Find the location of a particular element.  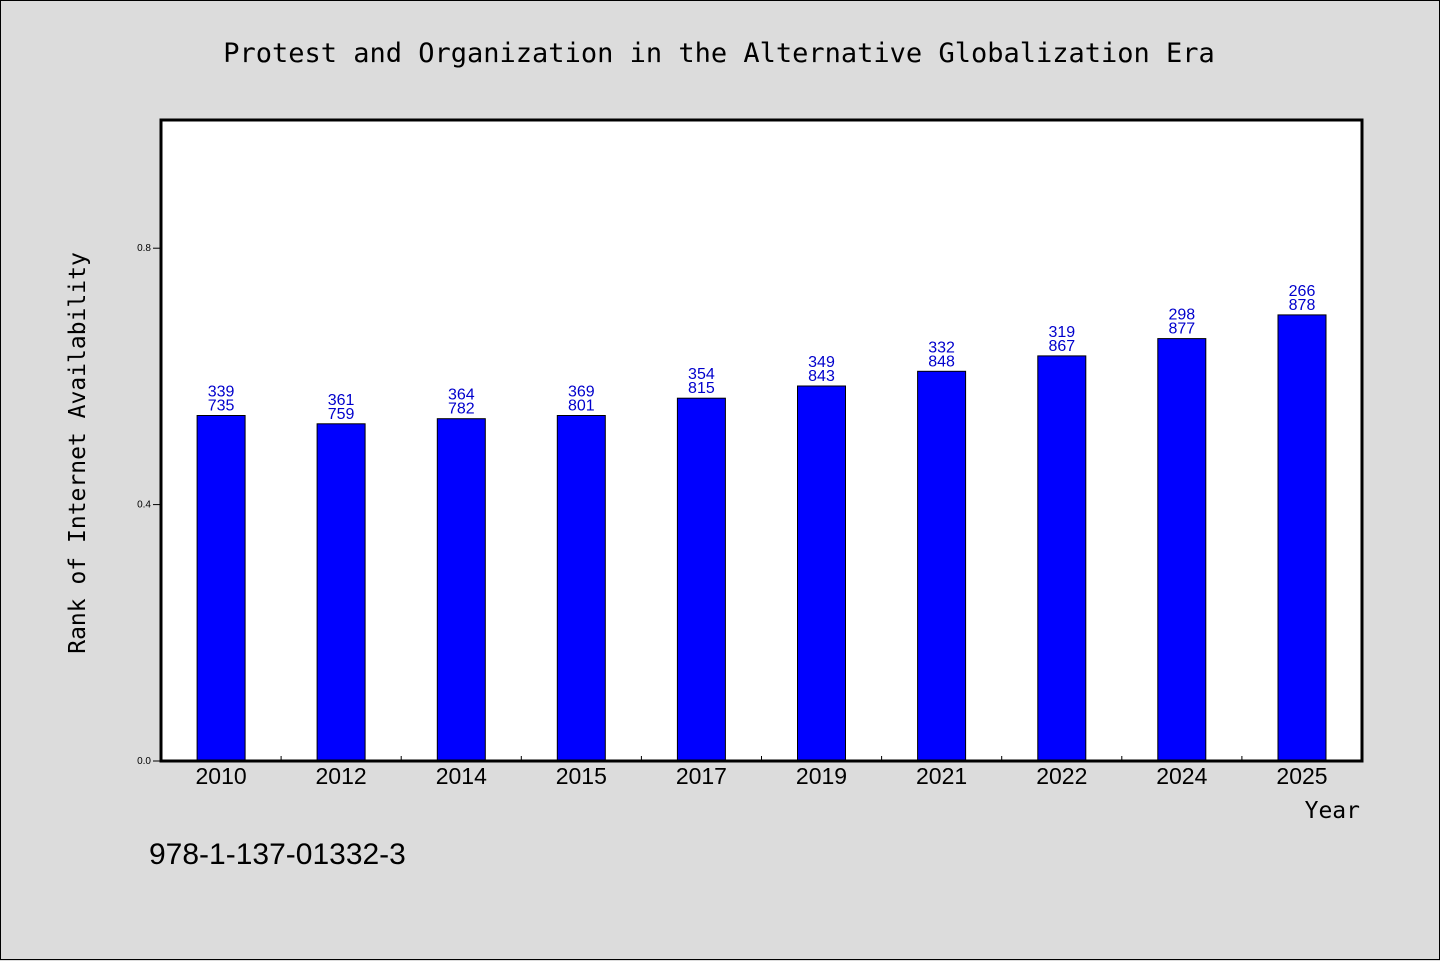

y-tick-label-0.0: 0.0 is located at coordinates (144, 761).